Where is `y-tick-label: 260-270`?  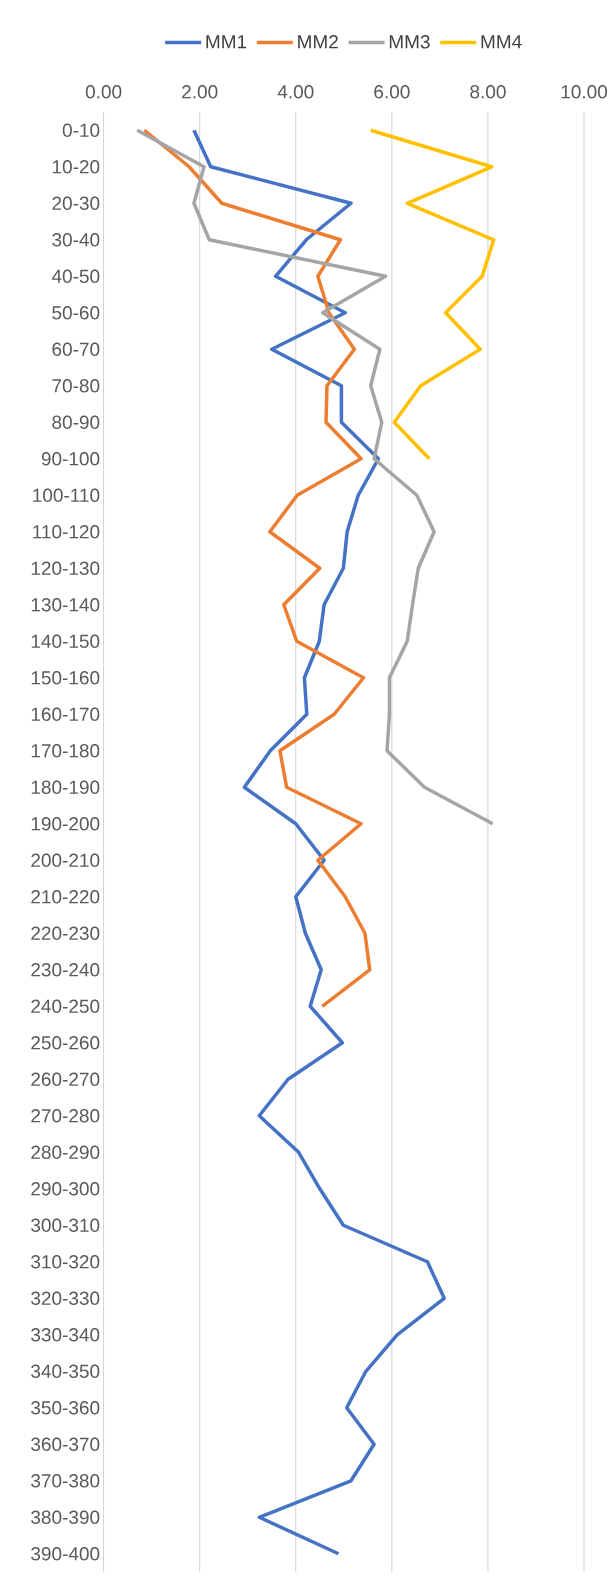 y-tick-label: 260-270 is located at coordinates (65, 1079).